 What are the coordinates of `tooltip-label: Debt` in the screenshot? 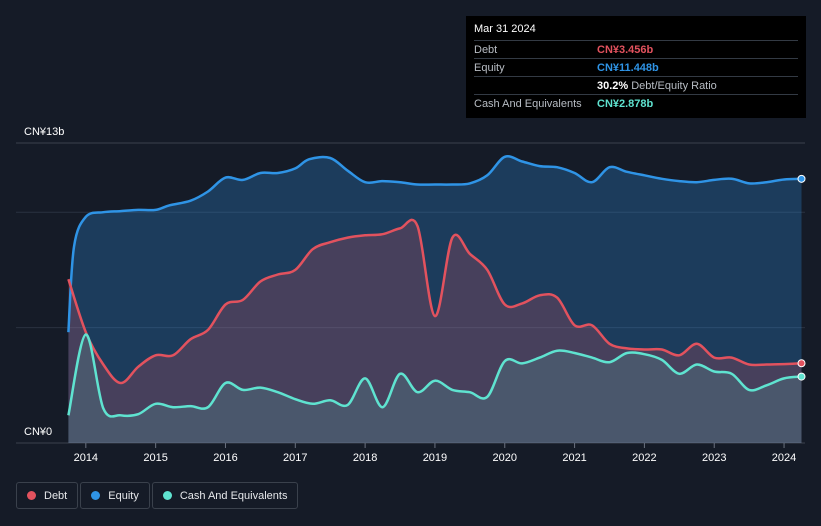 It's located at (486, 49).